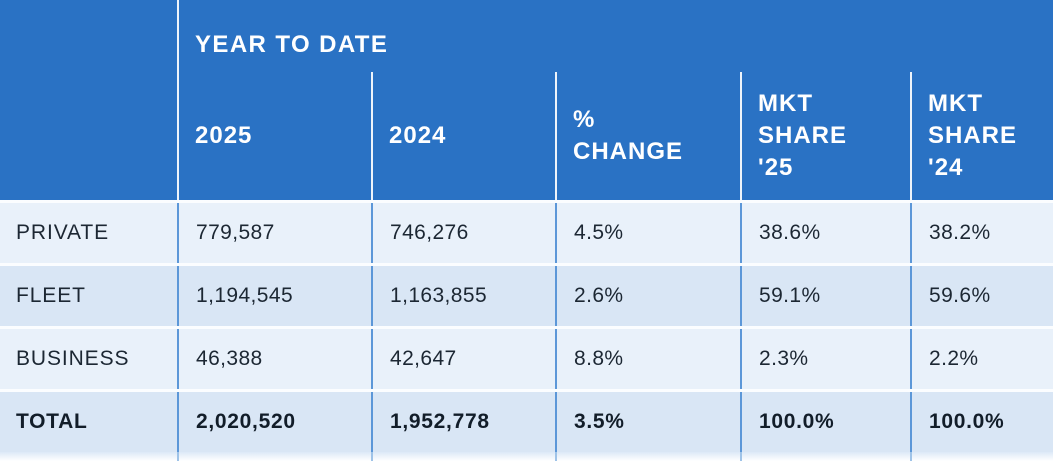 This screenshot has width=1053, height=461. I want to click on table-row-private: PRIVATE 779,587 746,276 4.5% 38.6% 38.2%, so click(526, 231).